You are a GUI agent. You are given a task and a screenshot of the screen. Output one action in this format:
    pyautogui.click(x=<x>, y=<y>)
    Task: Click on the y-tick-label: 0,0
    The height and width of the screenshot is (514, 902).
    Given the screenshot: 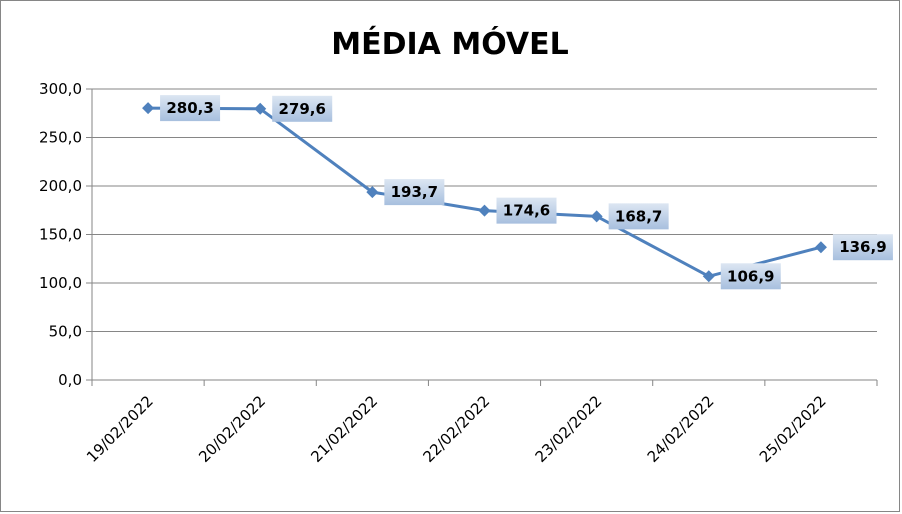 What is the action you would take?
    pyautogui.click(x=70, y=380)
    